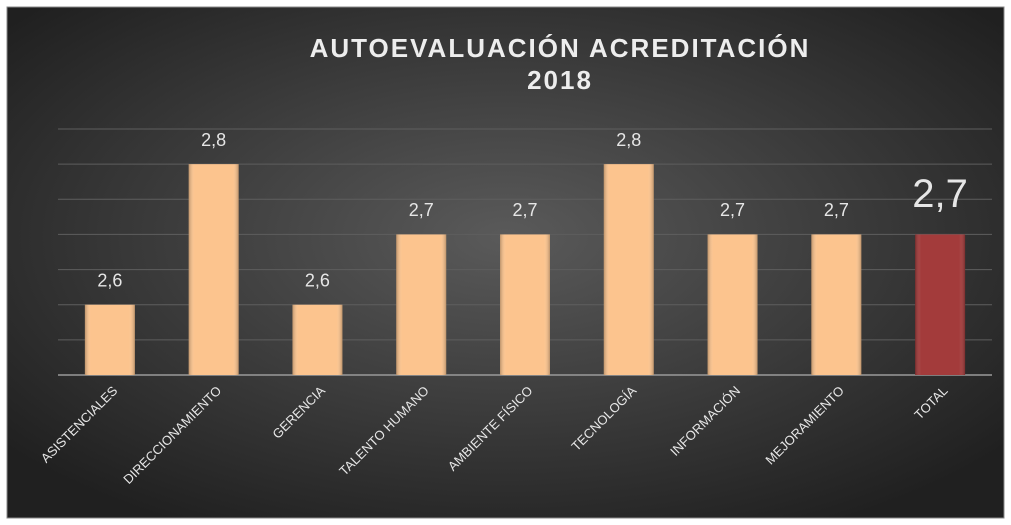 The image size is (1011, 525). I want to click on chart-title: AUTOEVALUACIÓN ACREDITACIÓN, so click(560, 48).